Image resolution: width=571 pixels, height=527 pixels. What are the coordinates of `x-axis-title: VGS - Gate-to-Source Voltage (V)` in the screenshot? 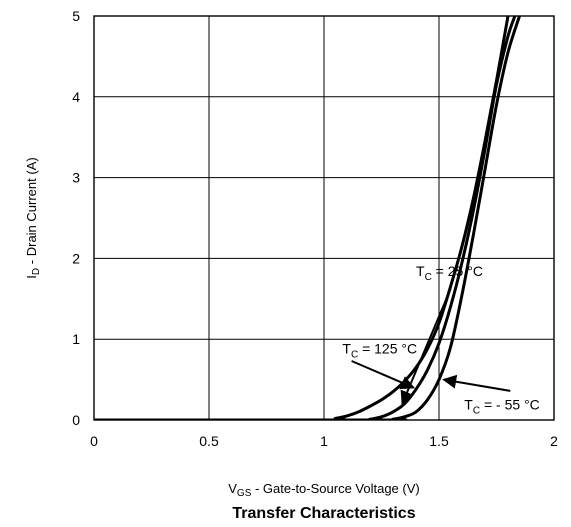 It's located at (323, 490).